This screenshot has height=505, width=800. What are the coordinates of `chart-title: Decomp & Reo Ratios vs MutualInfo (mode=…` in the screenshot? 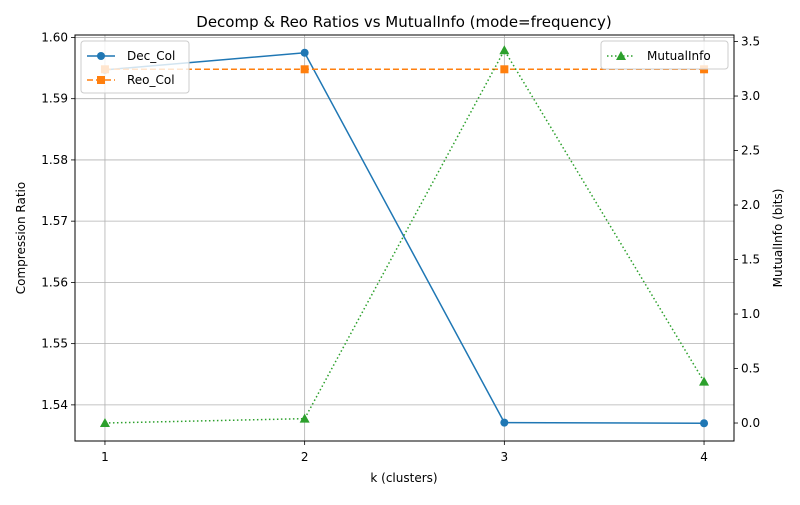 It's located at (403, 22).